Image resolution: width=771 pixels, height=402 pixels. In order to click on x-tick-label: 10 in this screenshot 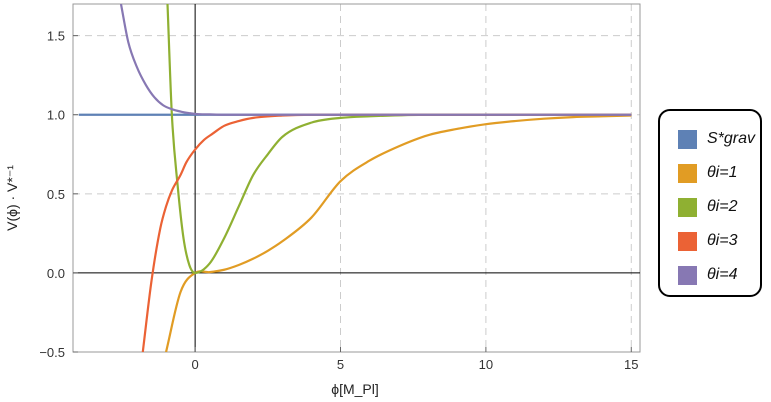, I will do `click(486, 364)`.